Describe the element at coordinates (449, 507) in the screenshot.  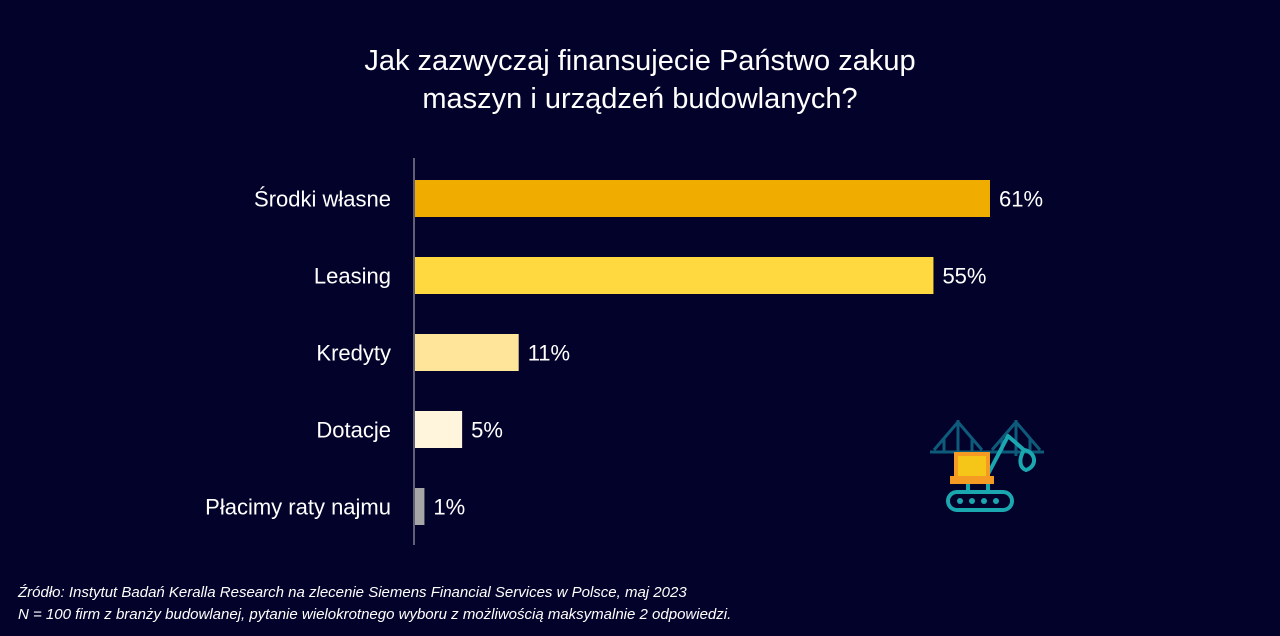
I see `value-label-4: 1%` at that location.